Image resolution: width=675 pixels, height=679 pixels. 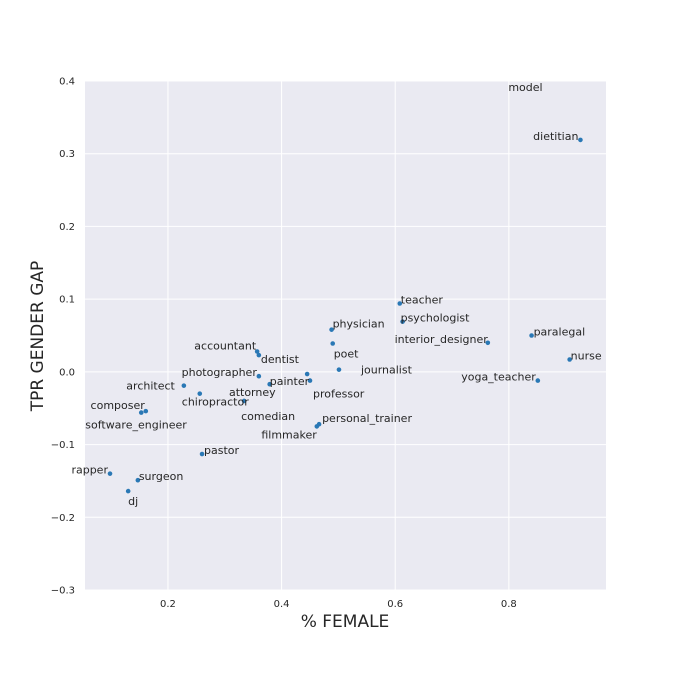 I want to click on x-tick-label: 0.4, so click(x=282, y=604).